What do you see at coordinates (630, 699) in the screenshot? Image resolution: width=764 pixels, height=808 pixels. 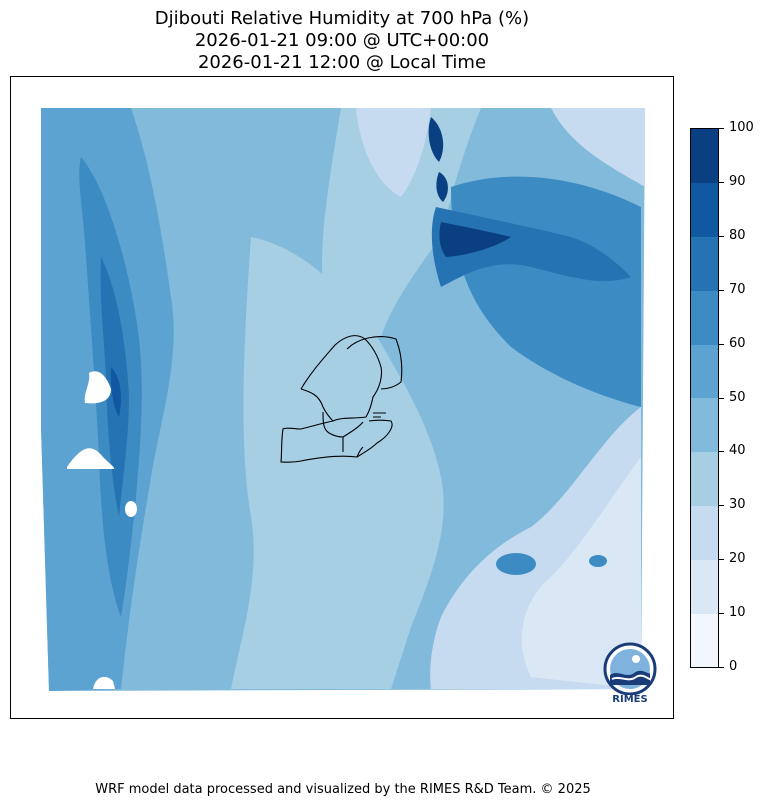 I see `rimes-logo-text: RIMES` at bounding box center [630, 699].